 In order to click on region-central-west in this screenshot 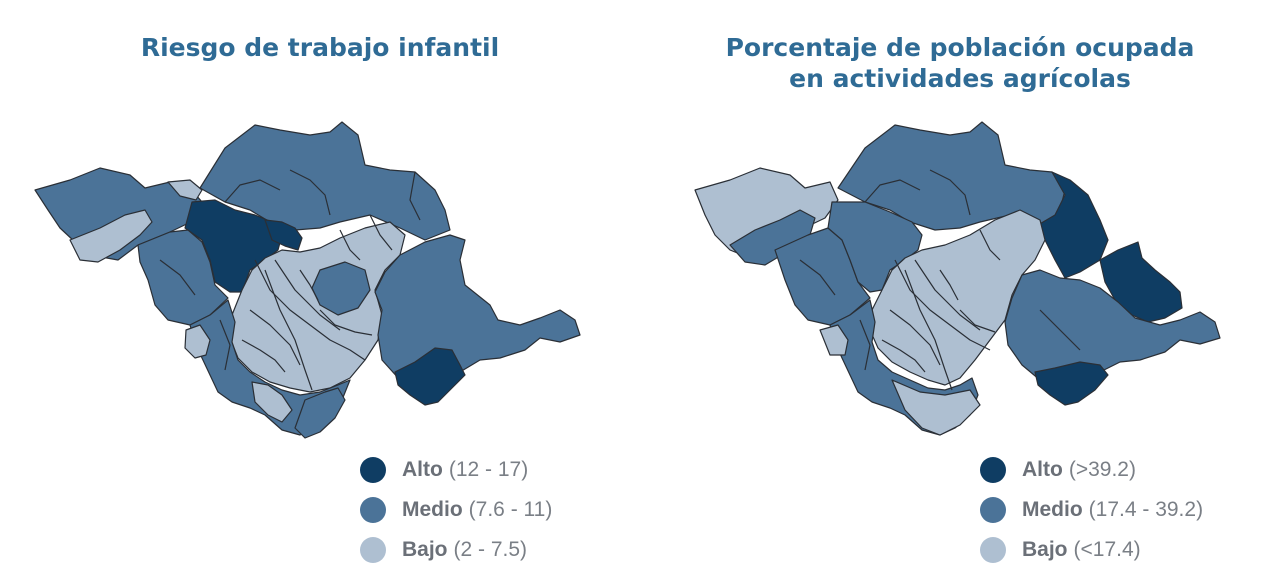, I will do `click(183, 277)`.